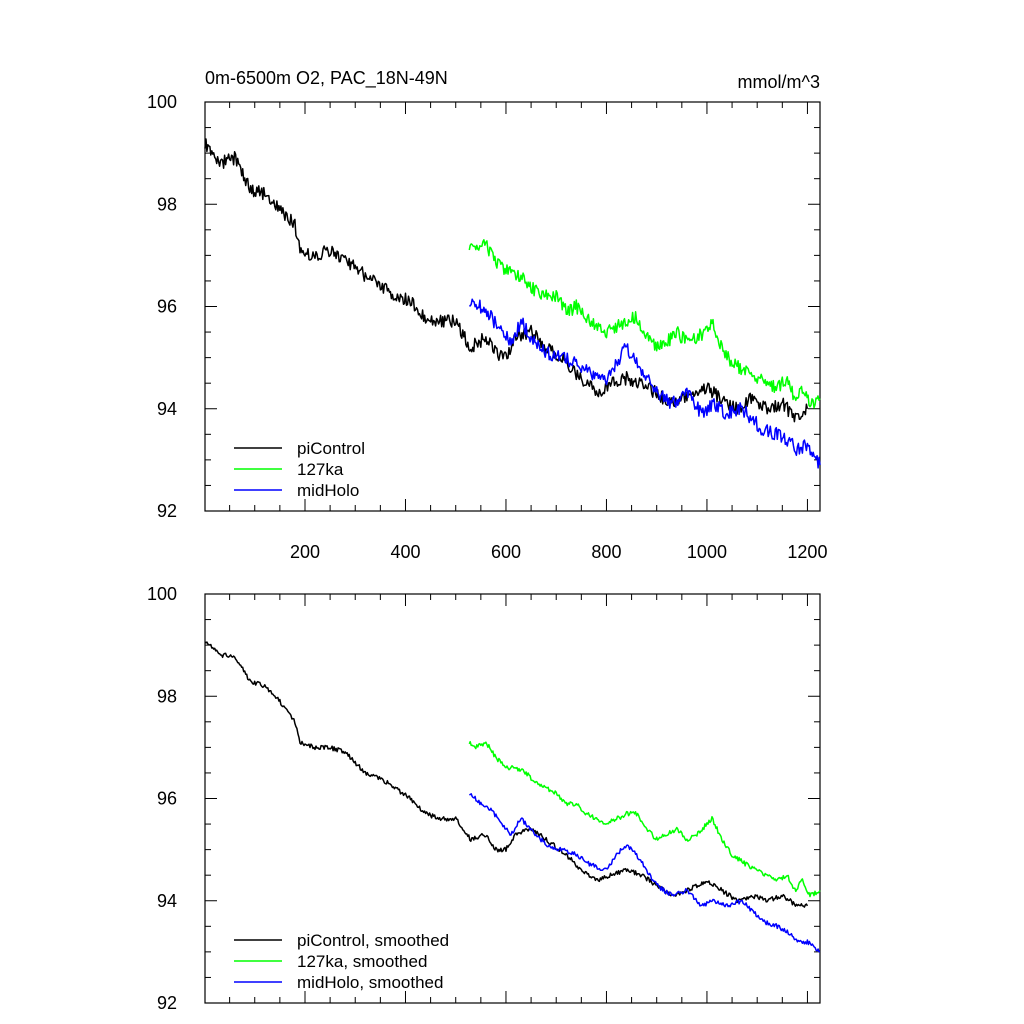  What do you see at coordinates (320, 469) in the screenshot?
I see `legend-label: 127ka` at bounding box center [320, 469].